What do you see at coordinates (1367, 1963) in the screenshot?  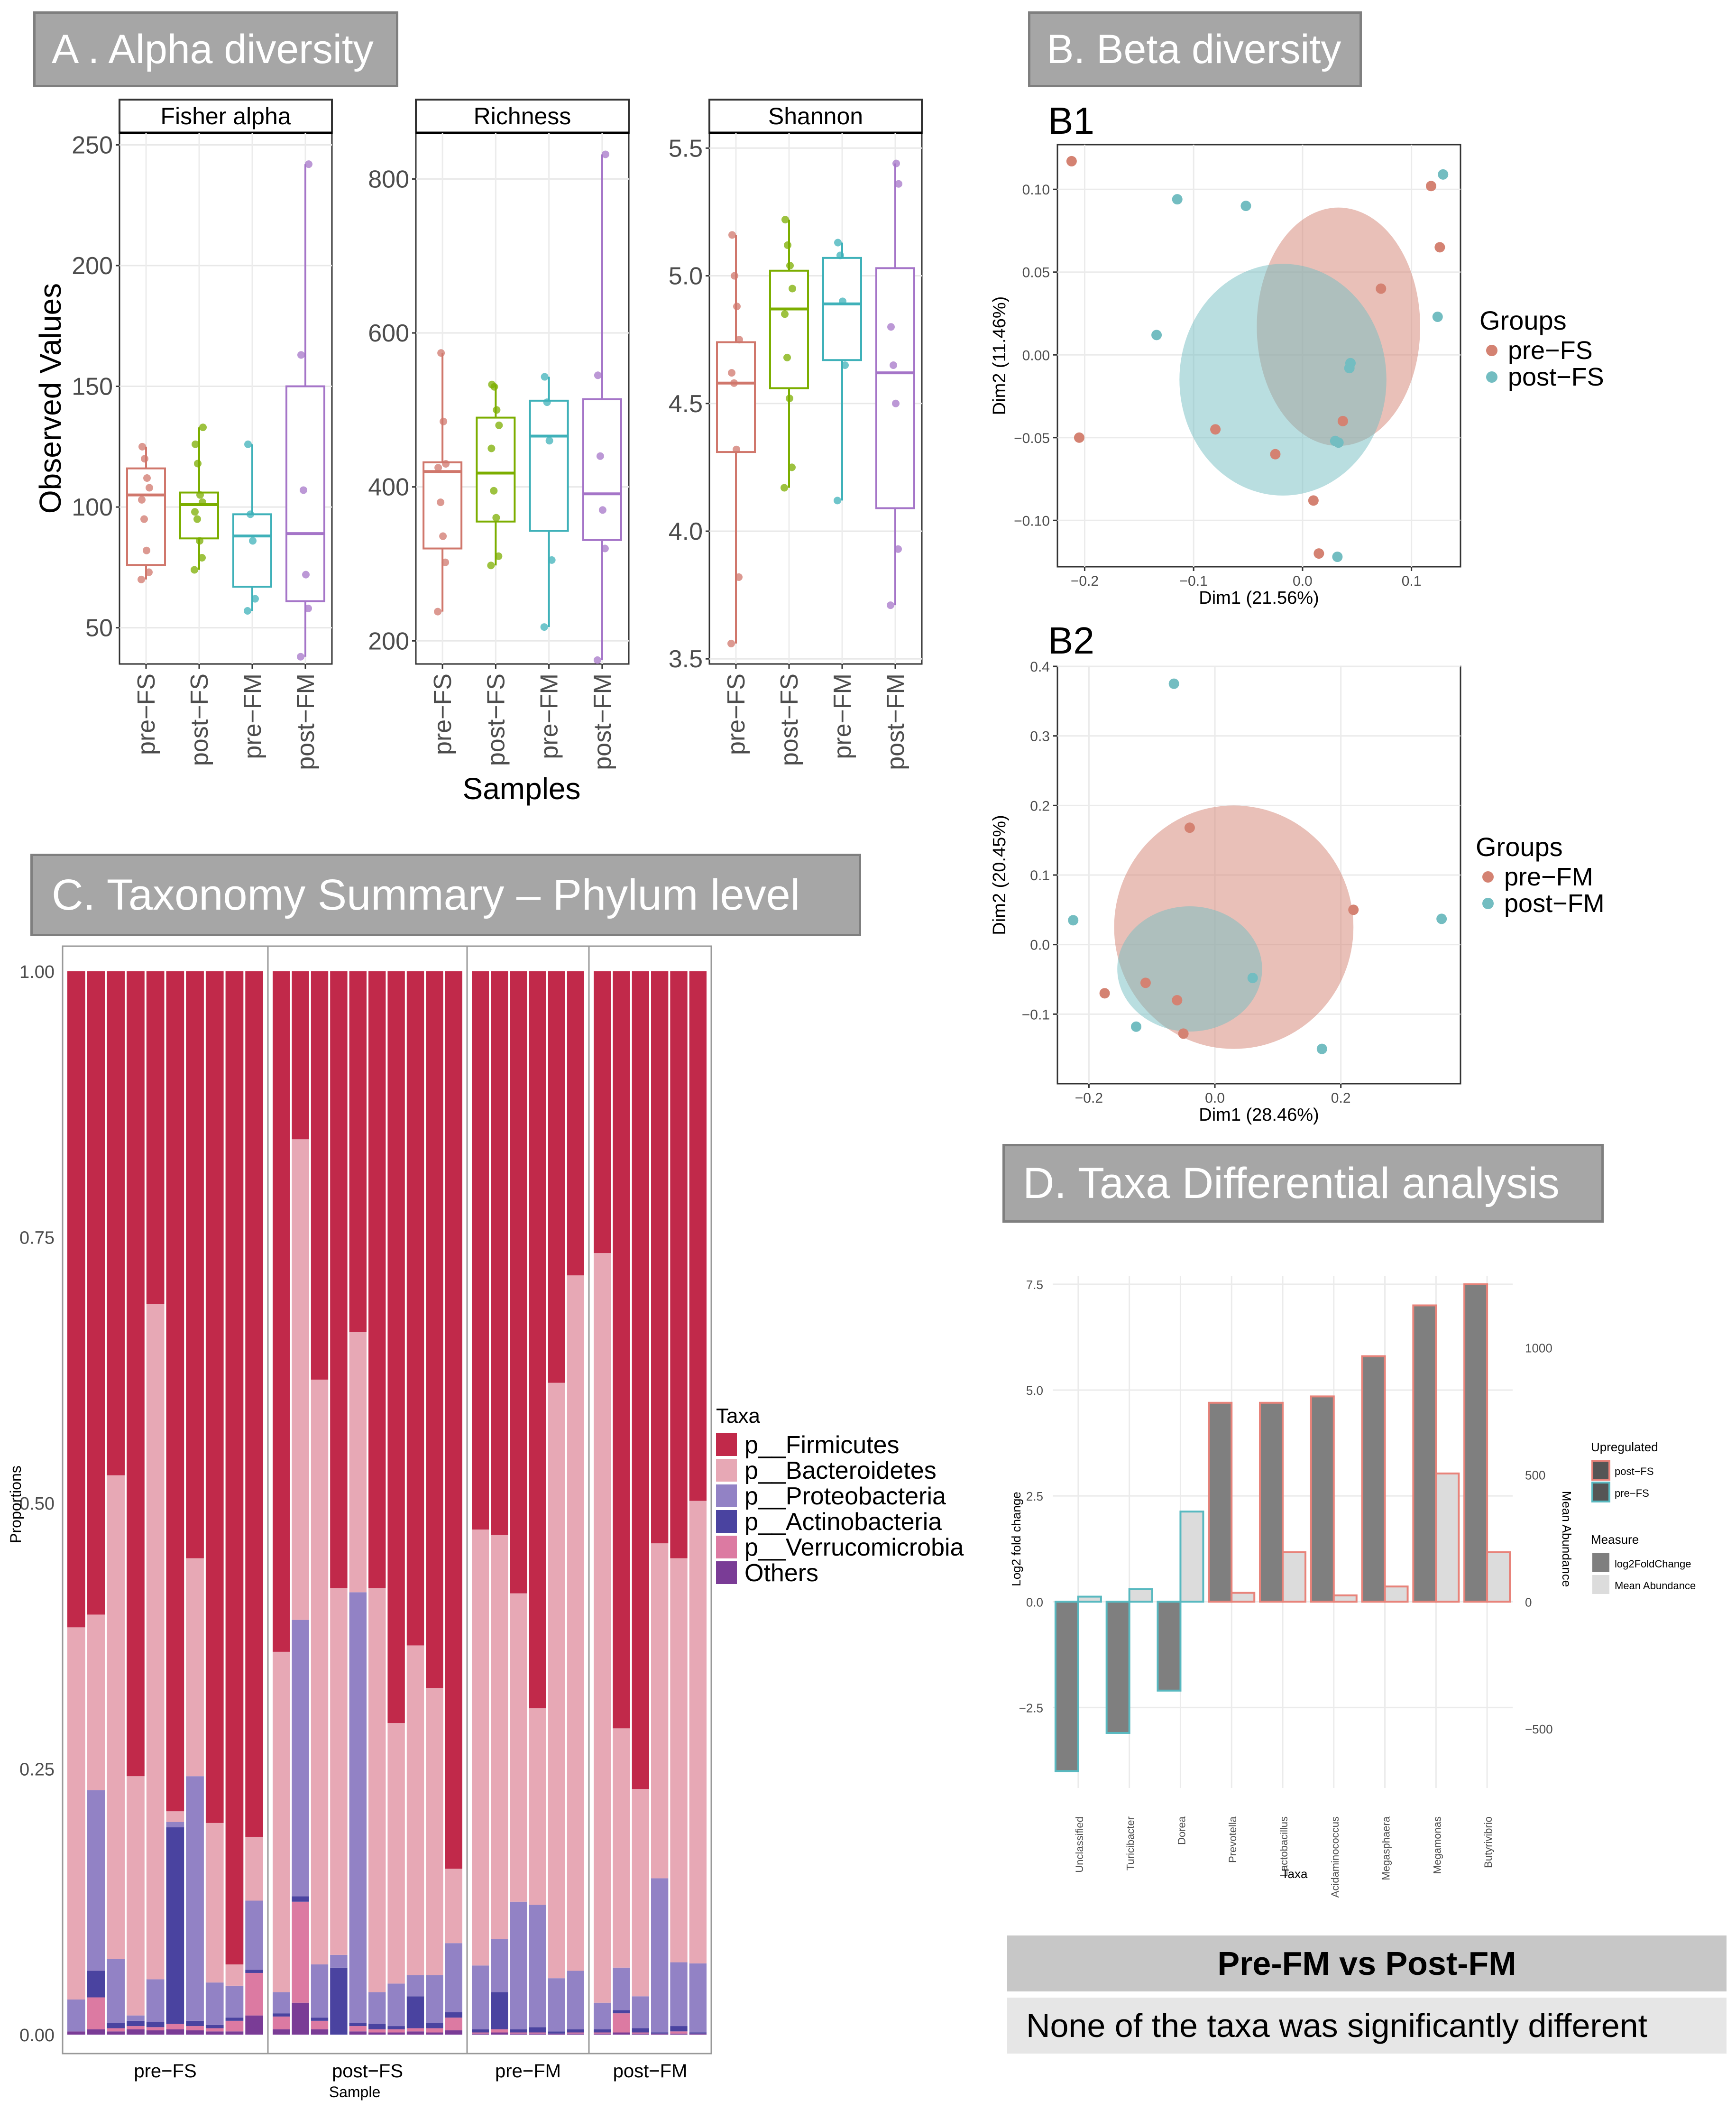 I see `banner-title-box: Pre-FM vs Post-FM` at bounding box center [1367, 1963].